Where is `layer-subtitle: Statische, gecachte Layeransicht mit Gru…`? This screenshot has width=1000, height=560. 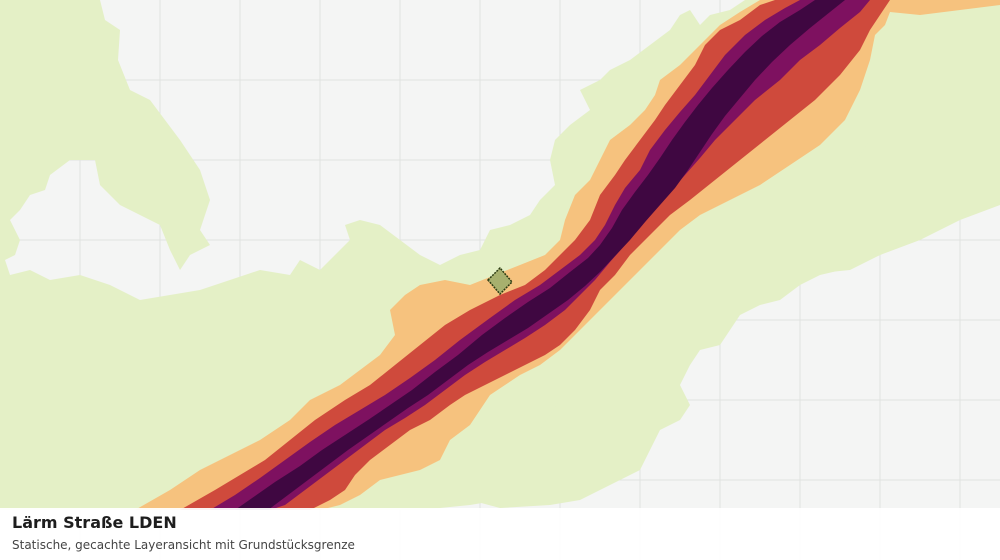
layer-subtitle: Statische, gecachte Layeransicht mit Gru… is located at coordinates (183, 545).